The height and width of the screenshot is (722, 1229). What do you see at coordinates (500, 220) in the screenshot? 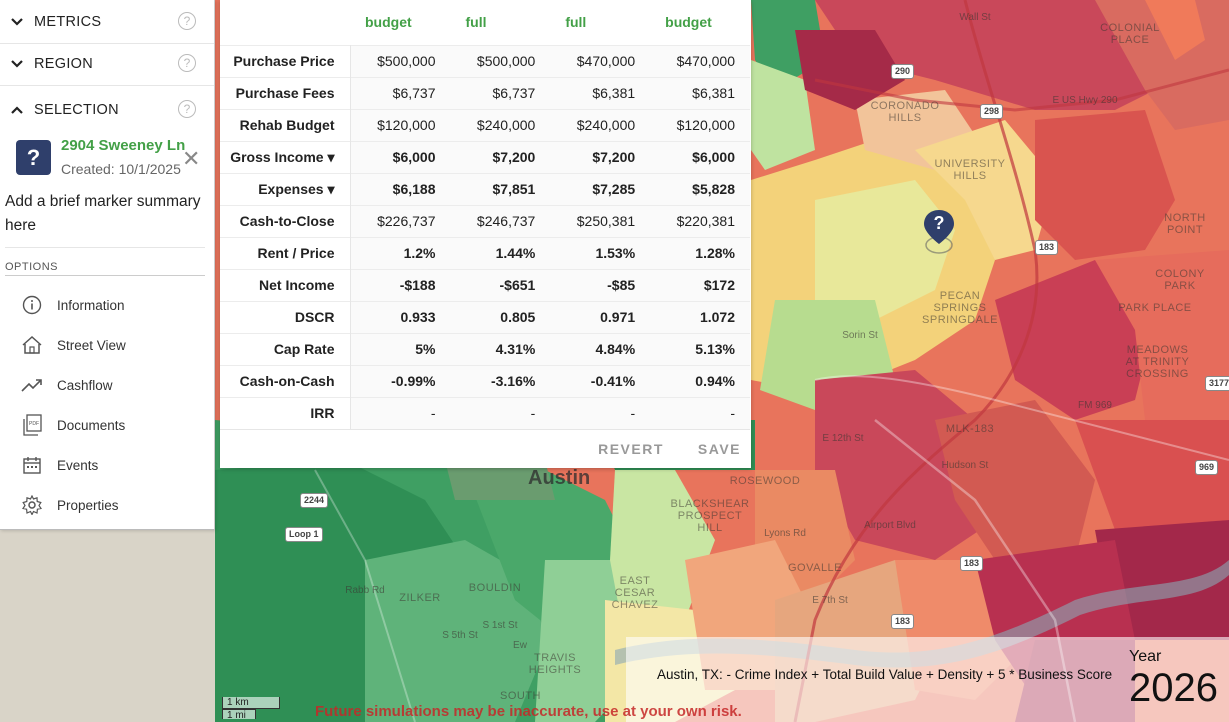
I see `table-cell: $246,737` at bounding box center [500, 220].